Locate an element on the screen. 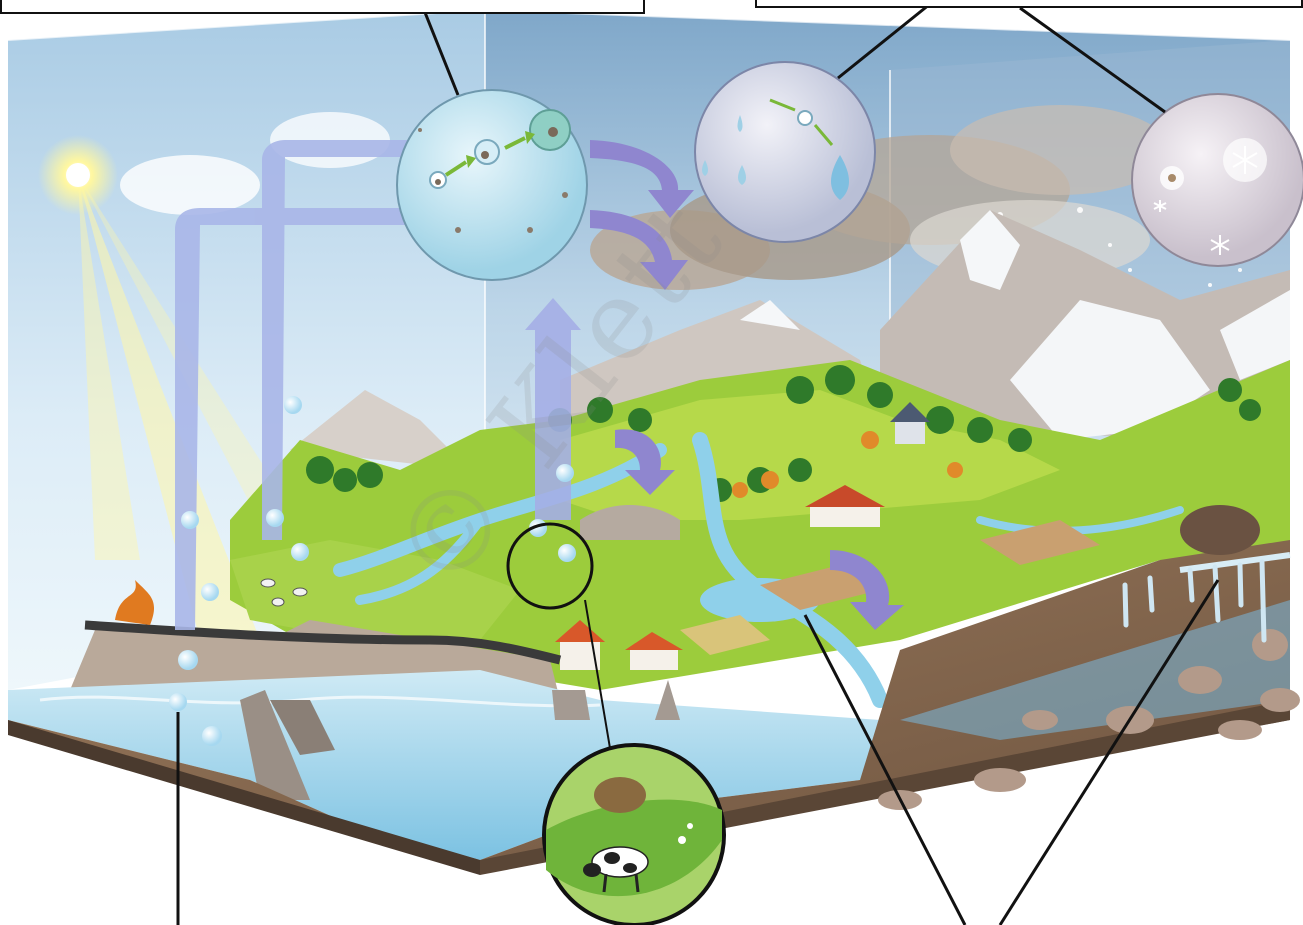 The width and height of the screenshot is (1303, 925). fields is located at coordinates (890, 587).